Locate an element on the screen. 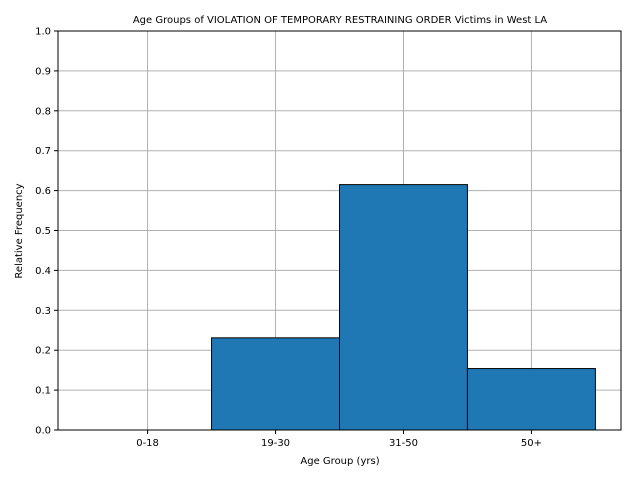  x-tick-label: 50+ is located at coordinates (531, 443).